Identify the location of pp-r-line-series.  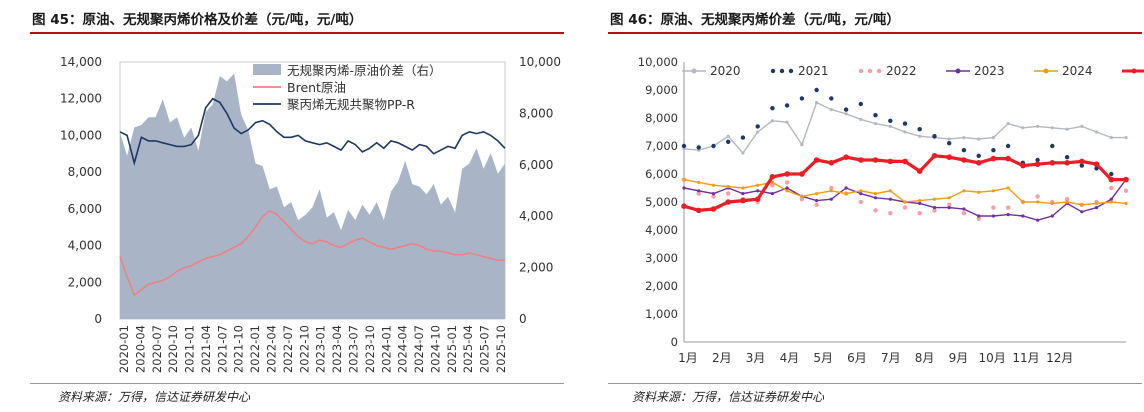
(312, 132).